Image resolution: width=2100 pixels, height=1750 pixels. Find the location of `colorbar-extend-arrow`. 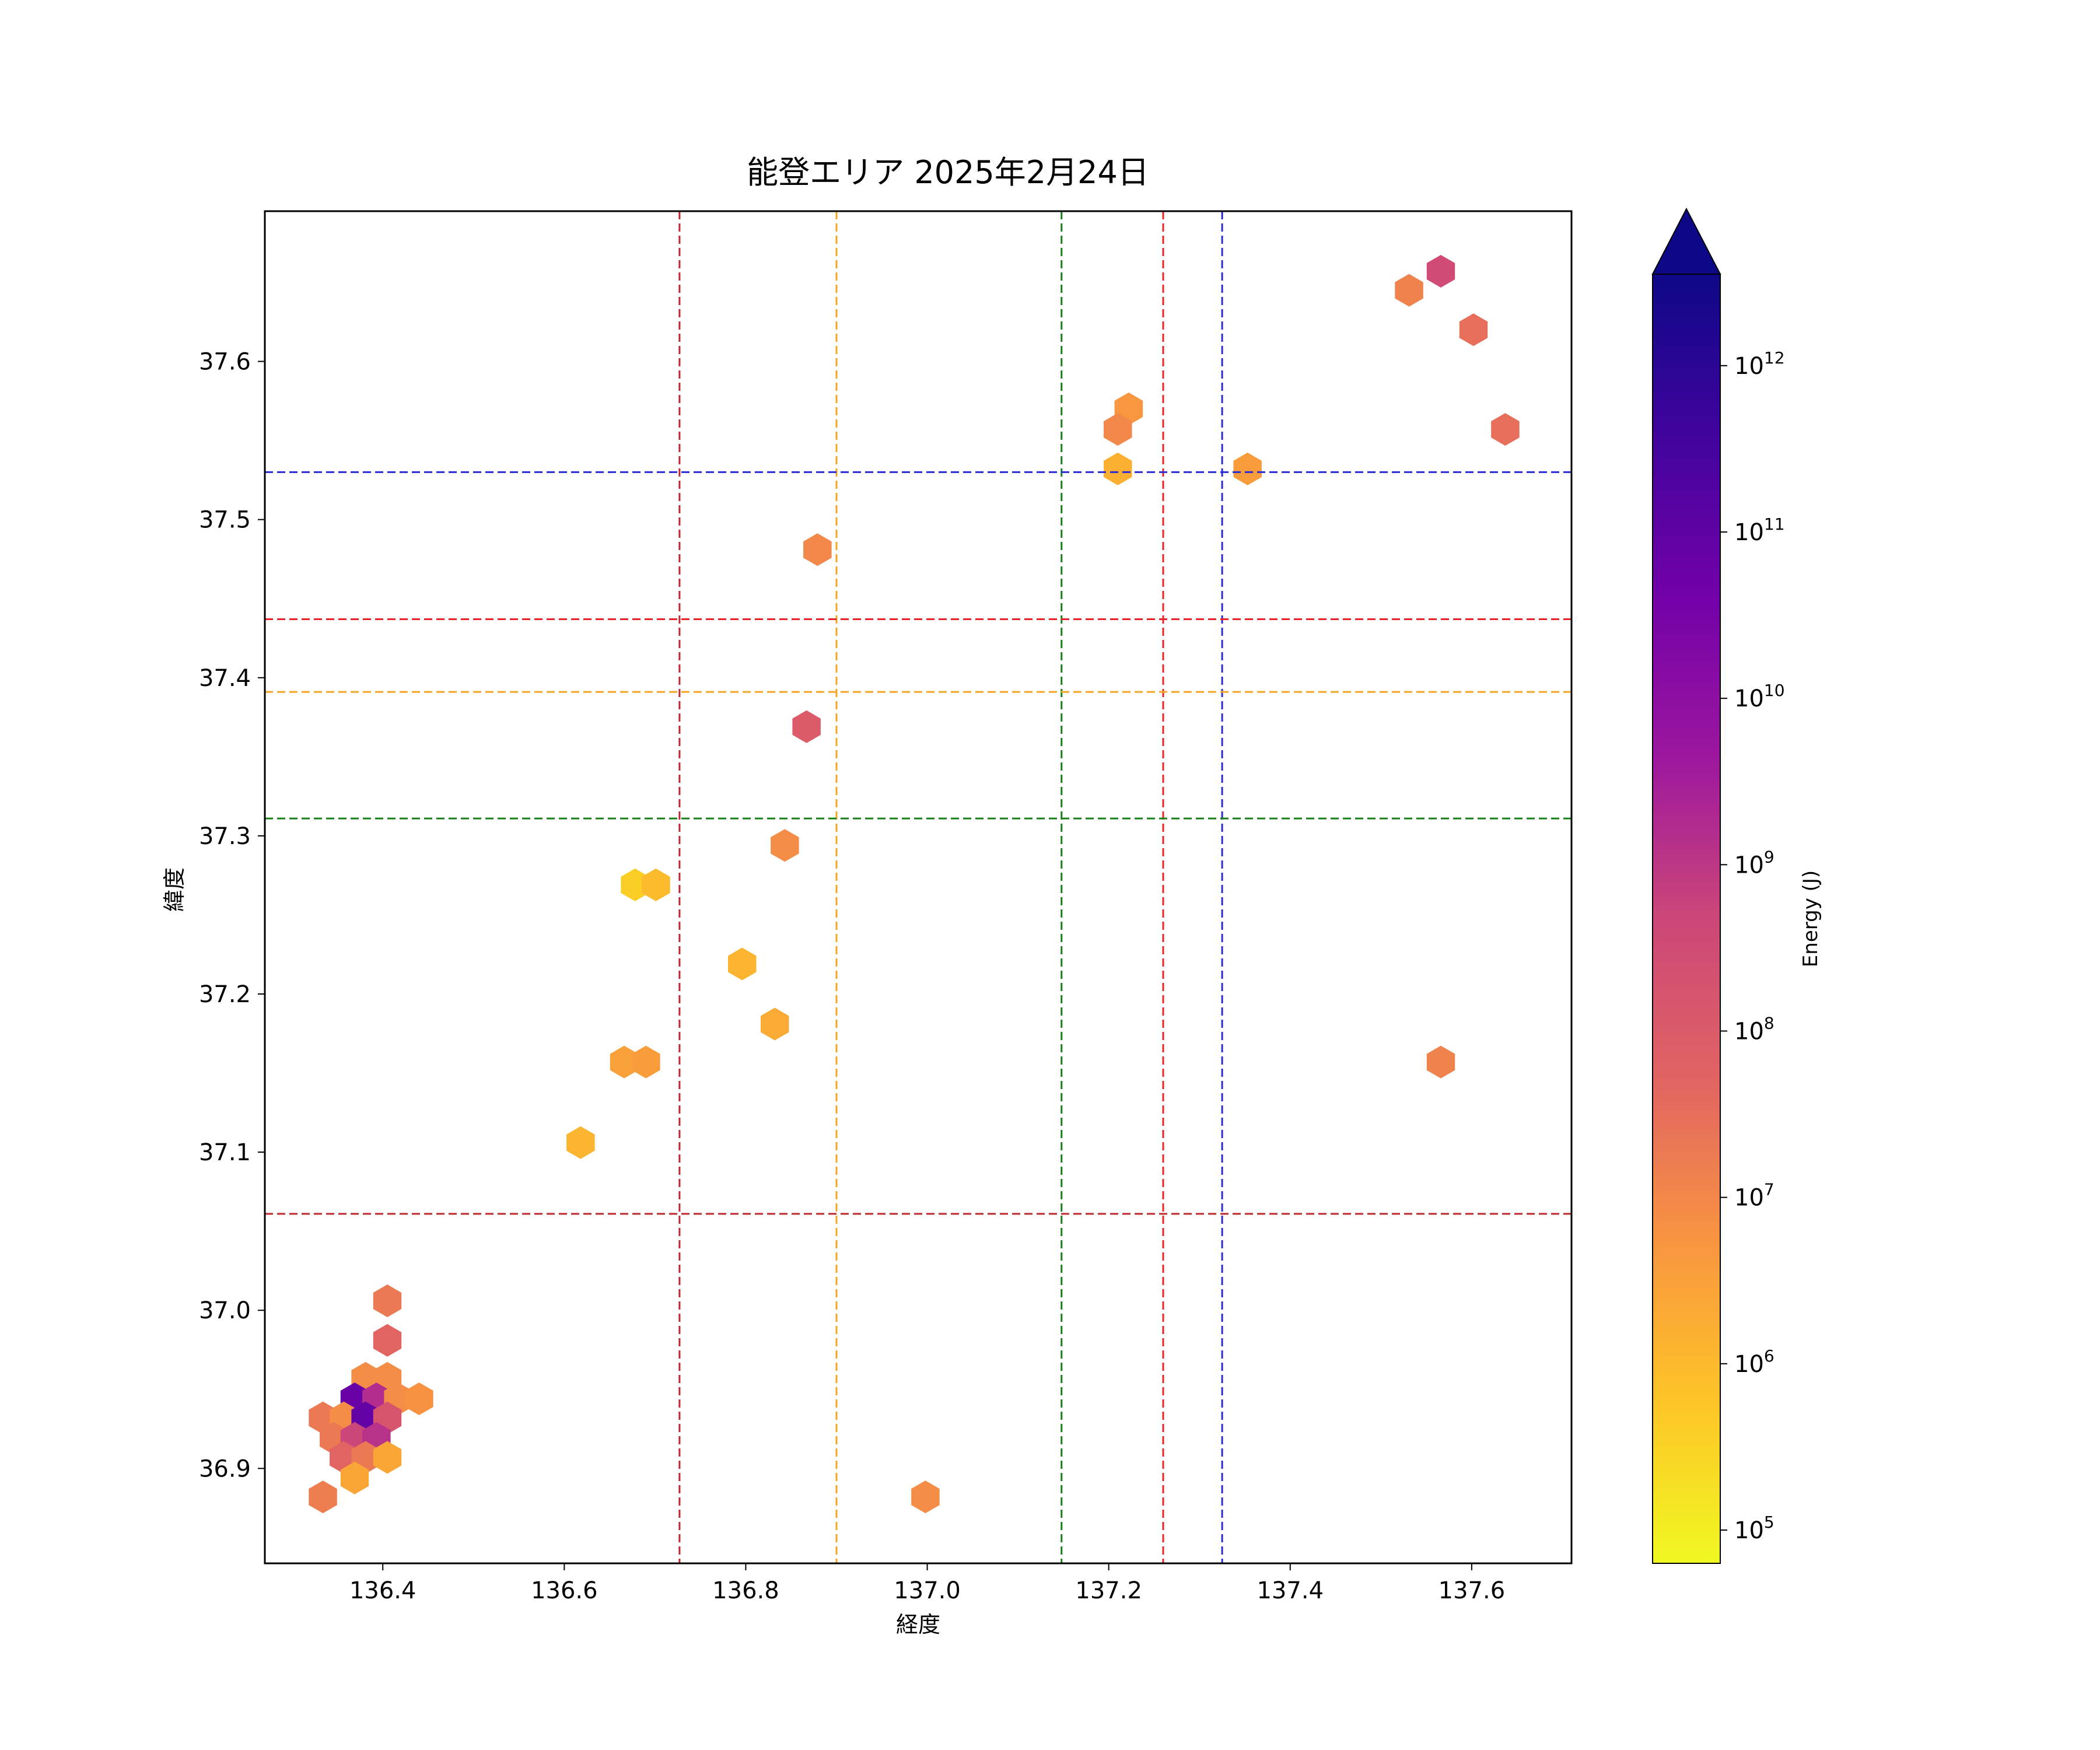

colorbar-extend-arrow is located at coordinates (1686, 241).